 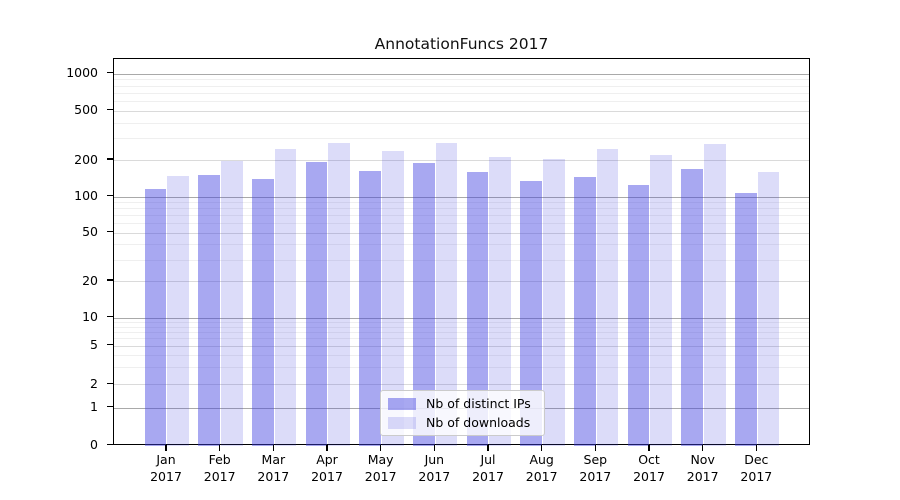 What do you see at coordinates (86, 159) in the screenshot?
I see `y-tick-label: 200` at bounding box center [86, 159].